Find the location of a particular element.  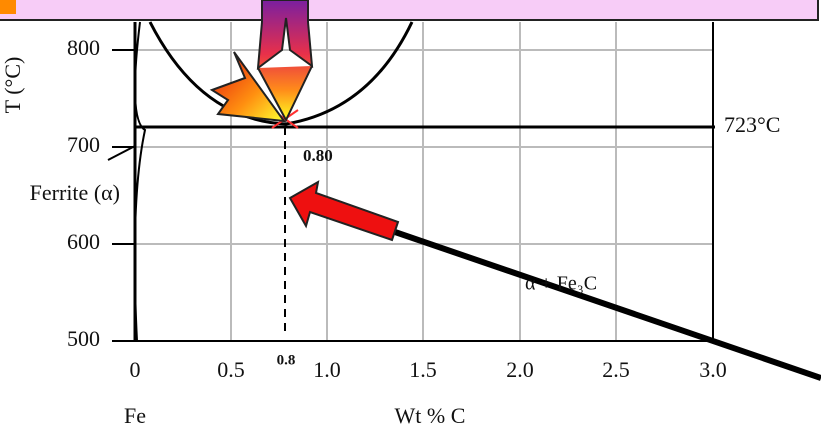

arrow-left is located at coordinates (248, 87).